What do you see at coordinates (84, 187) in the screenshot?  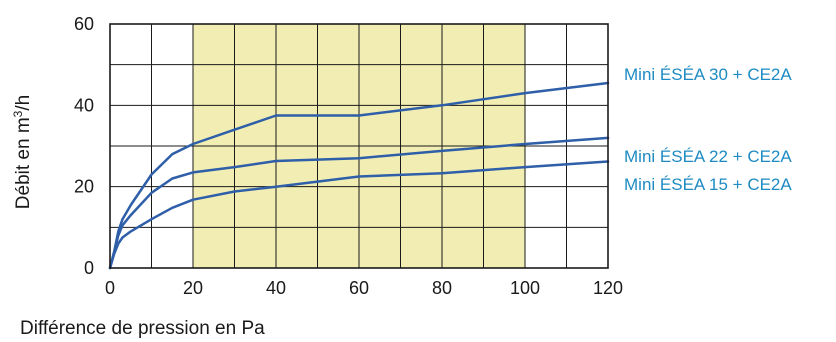 I see `y-tick-label: 20` at bounding box center [84, 187].